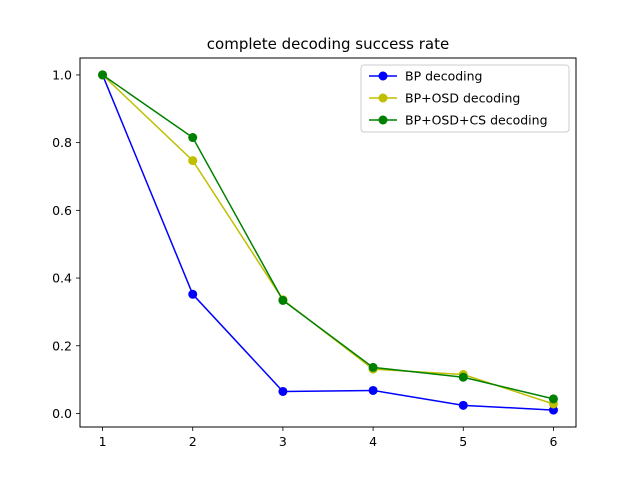  I want to click on x-axis: 1 2 3 4 5 6, so click(328, 438).